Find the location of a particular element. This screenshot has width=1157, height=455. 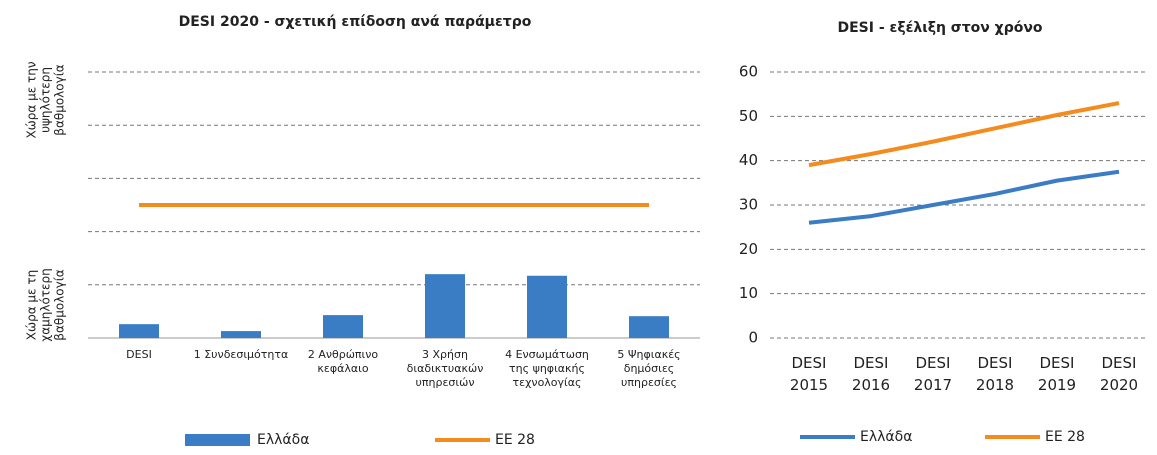

x-tick-label: 1 Συνδεσιμότητα is located at coordinates (241, 354).